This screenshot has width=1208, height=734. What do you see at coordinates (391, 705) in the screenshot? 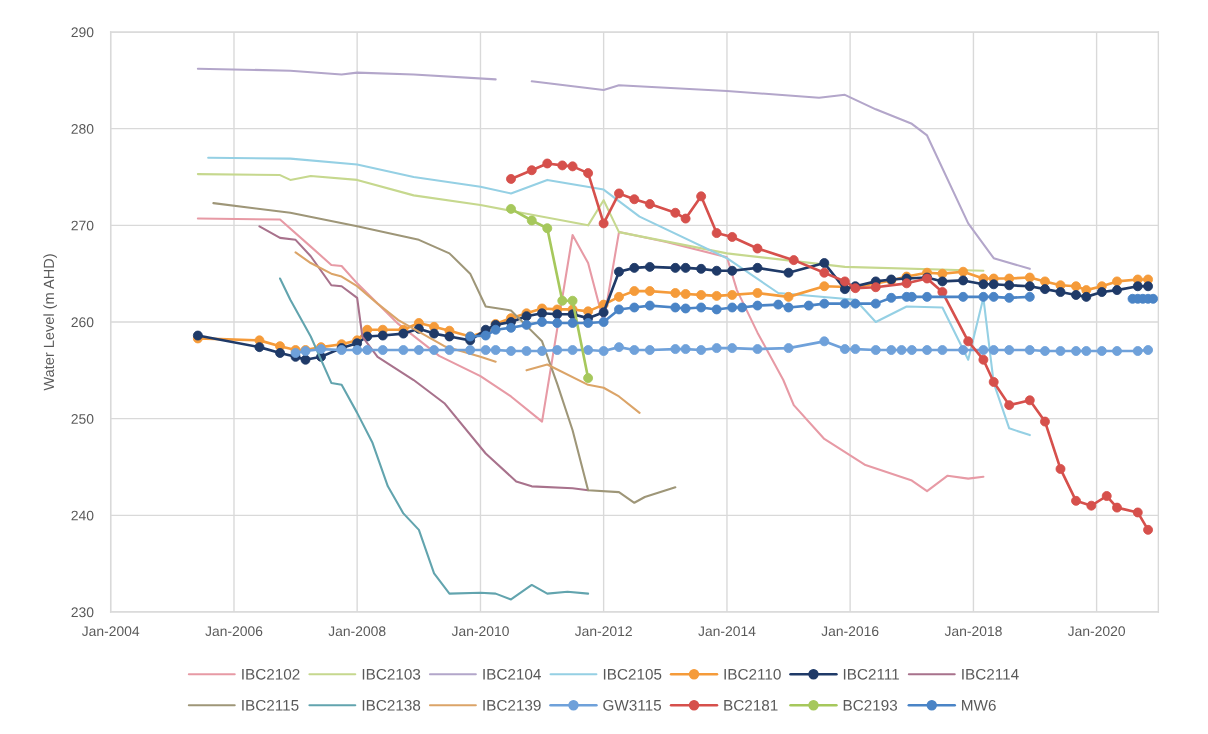
I see `legend-label: IBC2138` at bounding box center [391, 705].